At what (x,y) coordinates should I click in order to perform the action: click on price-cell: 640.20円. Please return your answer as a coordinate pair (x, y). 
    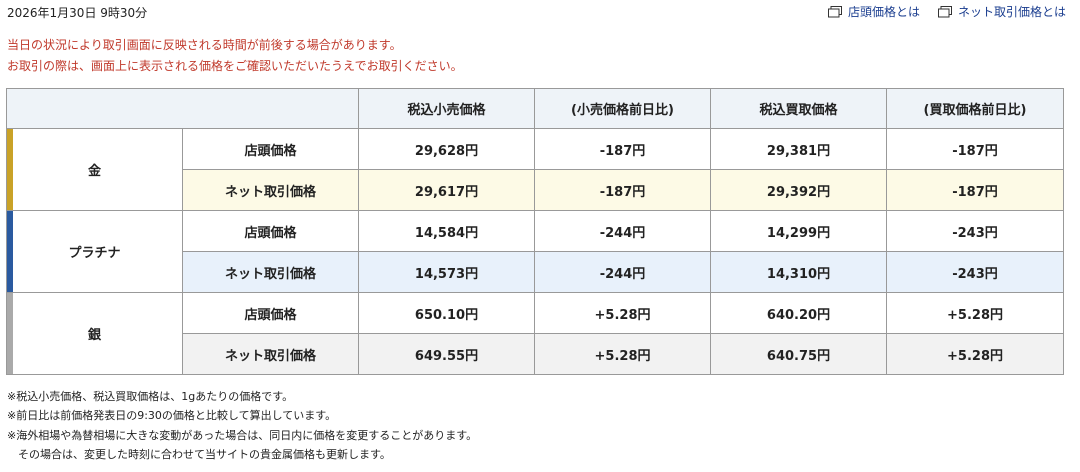
    Looking at the image, I should click on (798, 313).